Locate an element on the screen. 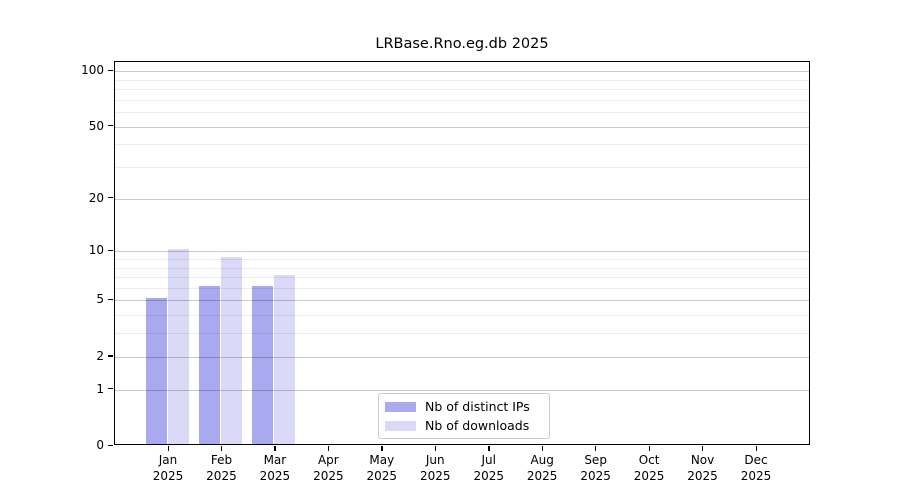  x-tick-month: Oct is located at coordinates (649, 460).